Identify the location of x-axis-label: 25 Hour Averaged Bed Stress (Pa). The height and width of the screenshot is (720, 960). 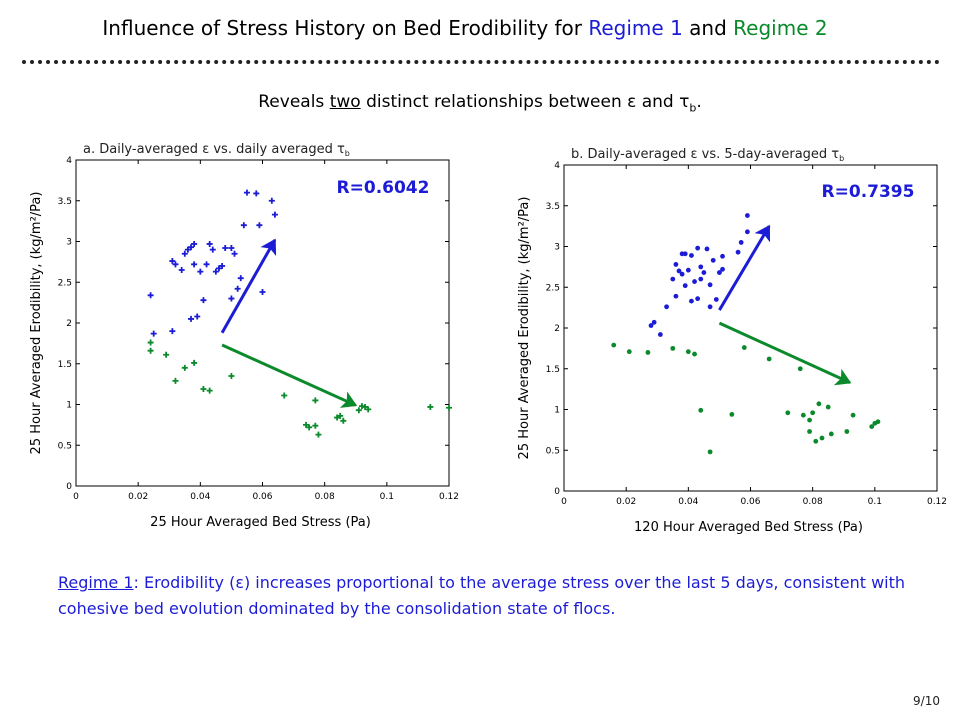
(260, 522).